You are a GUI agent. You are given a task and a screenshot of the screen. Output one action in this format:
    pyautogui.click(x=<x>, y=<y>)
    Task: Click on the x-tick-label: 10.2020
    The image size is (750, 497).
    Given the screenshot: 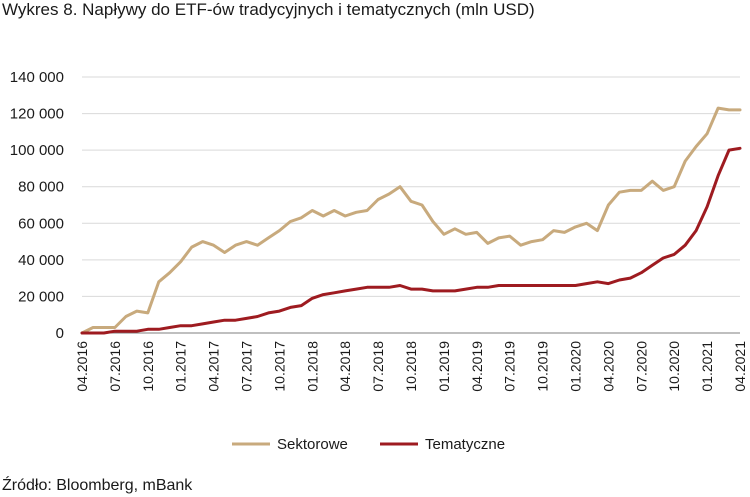 What is the action you would take?
    pyautogui.click(x=674, y=366)
    